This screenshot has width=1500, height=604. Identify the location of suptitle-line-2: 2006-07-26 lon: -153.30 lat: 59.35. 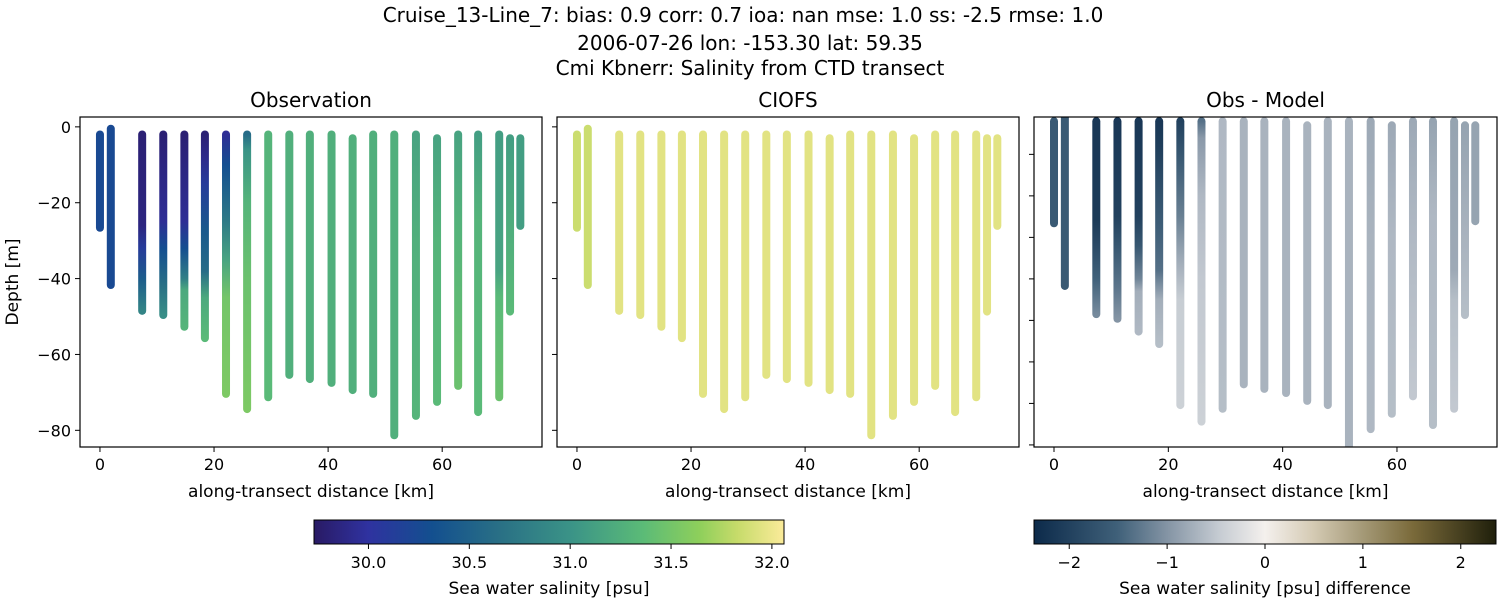
(750, 43).